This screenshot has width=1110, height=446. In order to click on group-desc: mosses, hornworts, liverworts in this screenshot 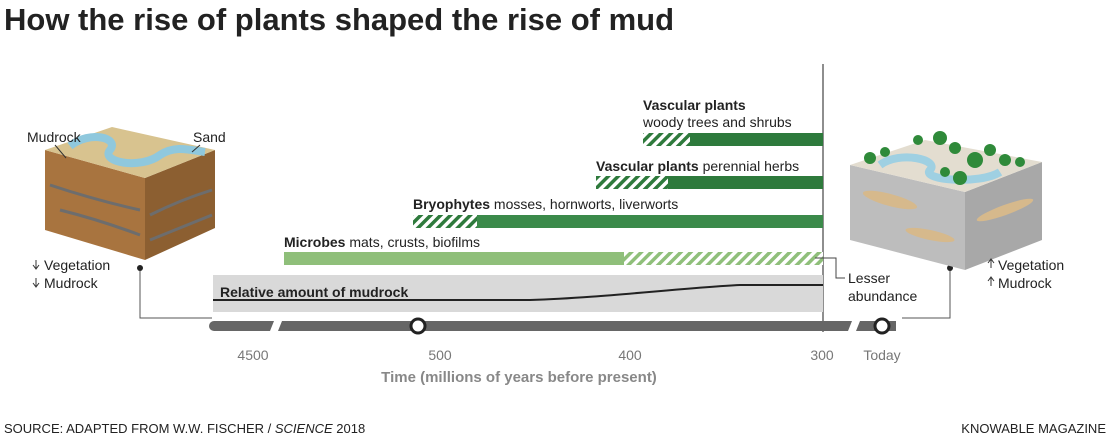, I will do `click(586, 204)`.